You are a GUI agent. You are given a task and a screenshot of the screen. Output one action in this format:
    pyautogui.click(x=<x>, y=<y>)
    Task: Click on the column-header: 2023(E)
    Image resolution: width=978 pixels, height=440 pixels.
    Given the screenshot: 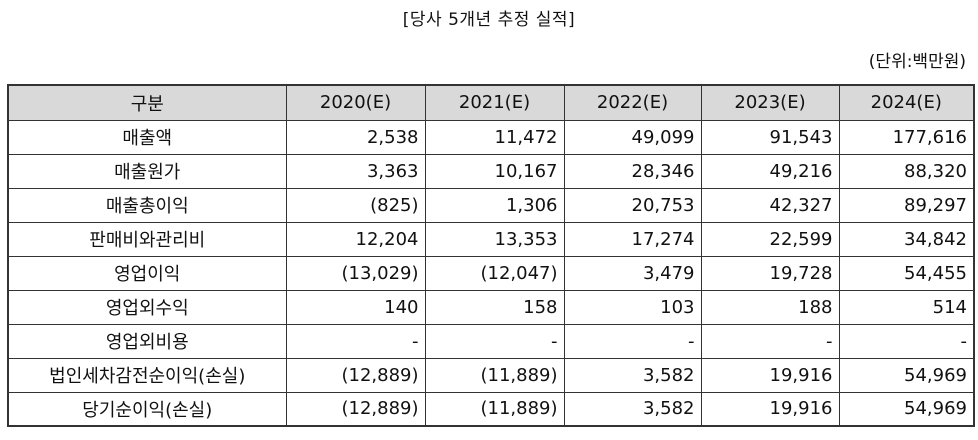 What is the action you would take?
    pyautogui.click(x=770, y=102)
    